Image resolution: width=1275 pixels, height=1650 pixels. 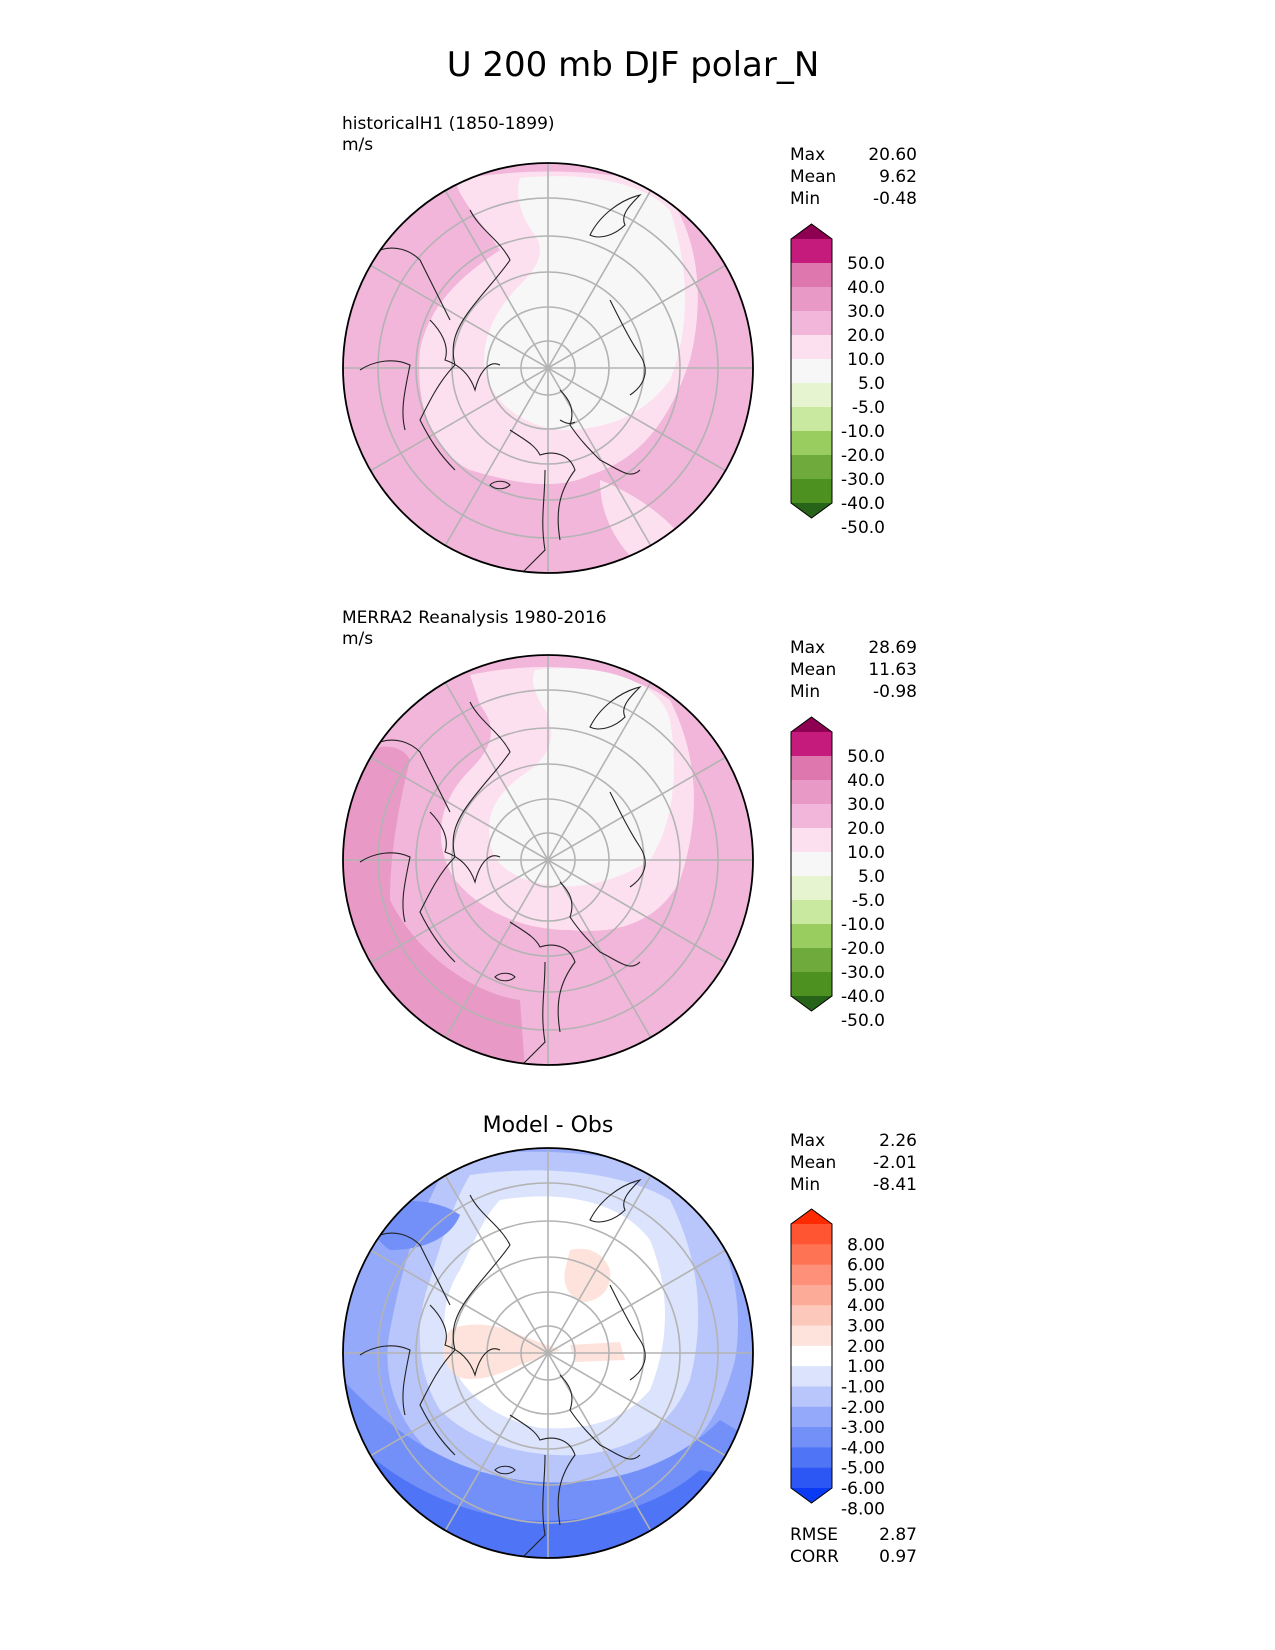 What do you see at coordinates (386, 1539) in the screenshot?
I see `contour-minus8-band` at bounding box center [386, 1539].